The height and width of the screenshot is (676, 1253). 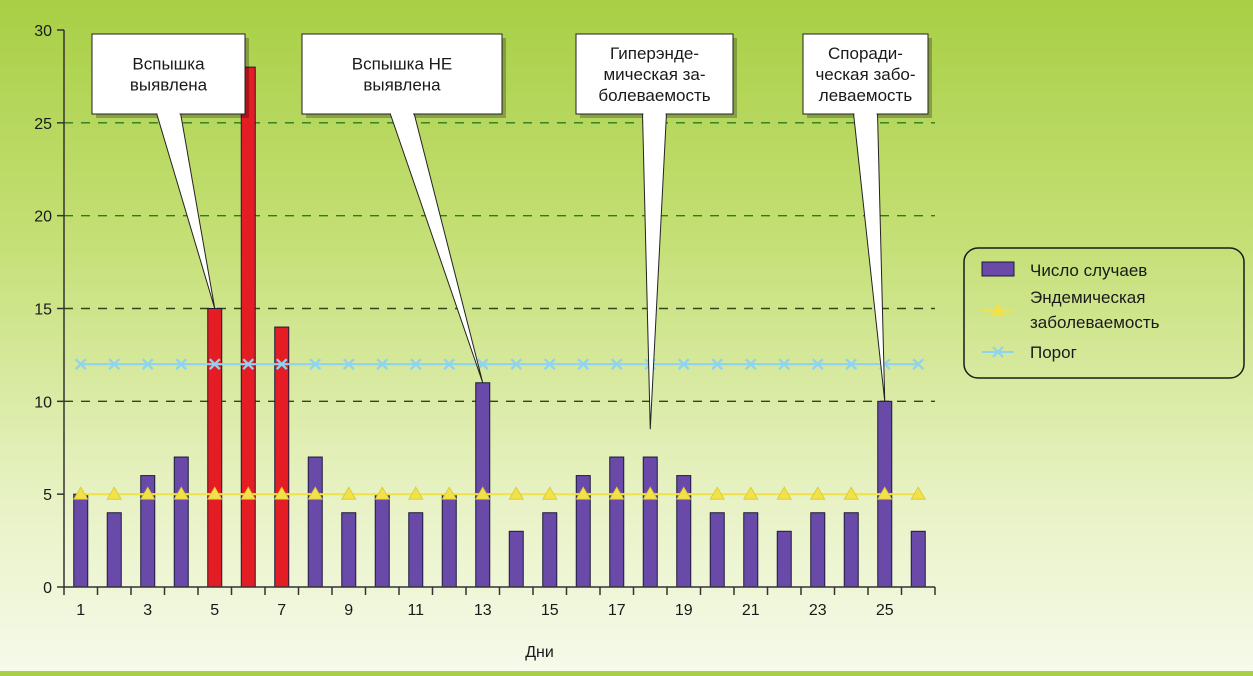 What do you see at coordinates (402, 85) in the screenshot?
I see `callout-text-line: выявлена` at bounding box center [402, 85].